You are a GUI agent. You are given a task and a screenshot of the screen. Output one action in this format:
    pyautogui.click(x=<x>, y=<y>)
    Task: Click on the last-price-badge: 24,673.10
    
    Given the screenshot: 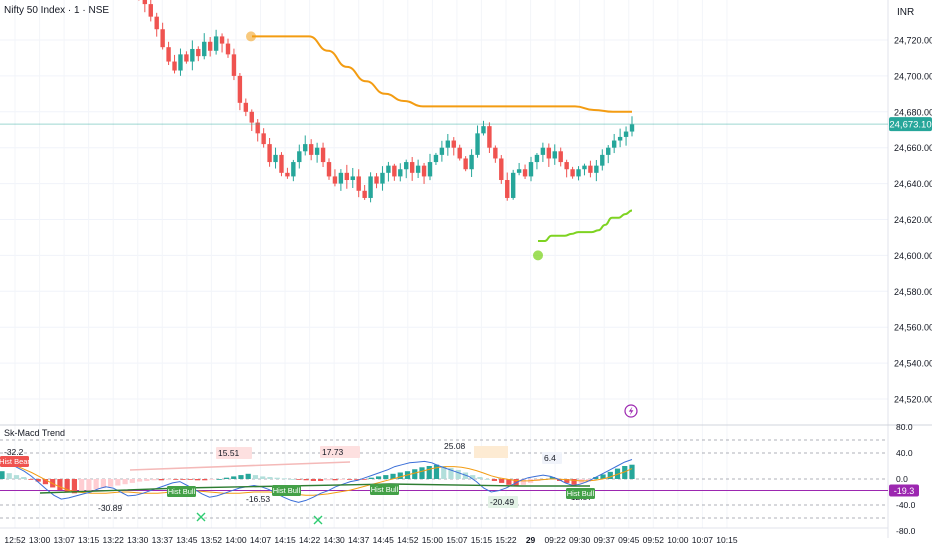 What is the action you would take?
    pyautogui.click(x=910, y=124)
    